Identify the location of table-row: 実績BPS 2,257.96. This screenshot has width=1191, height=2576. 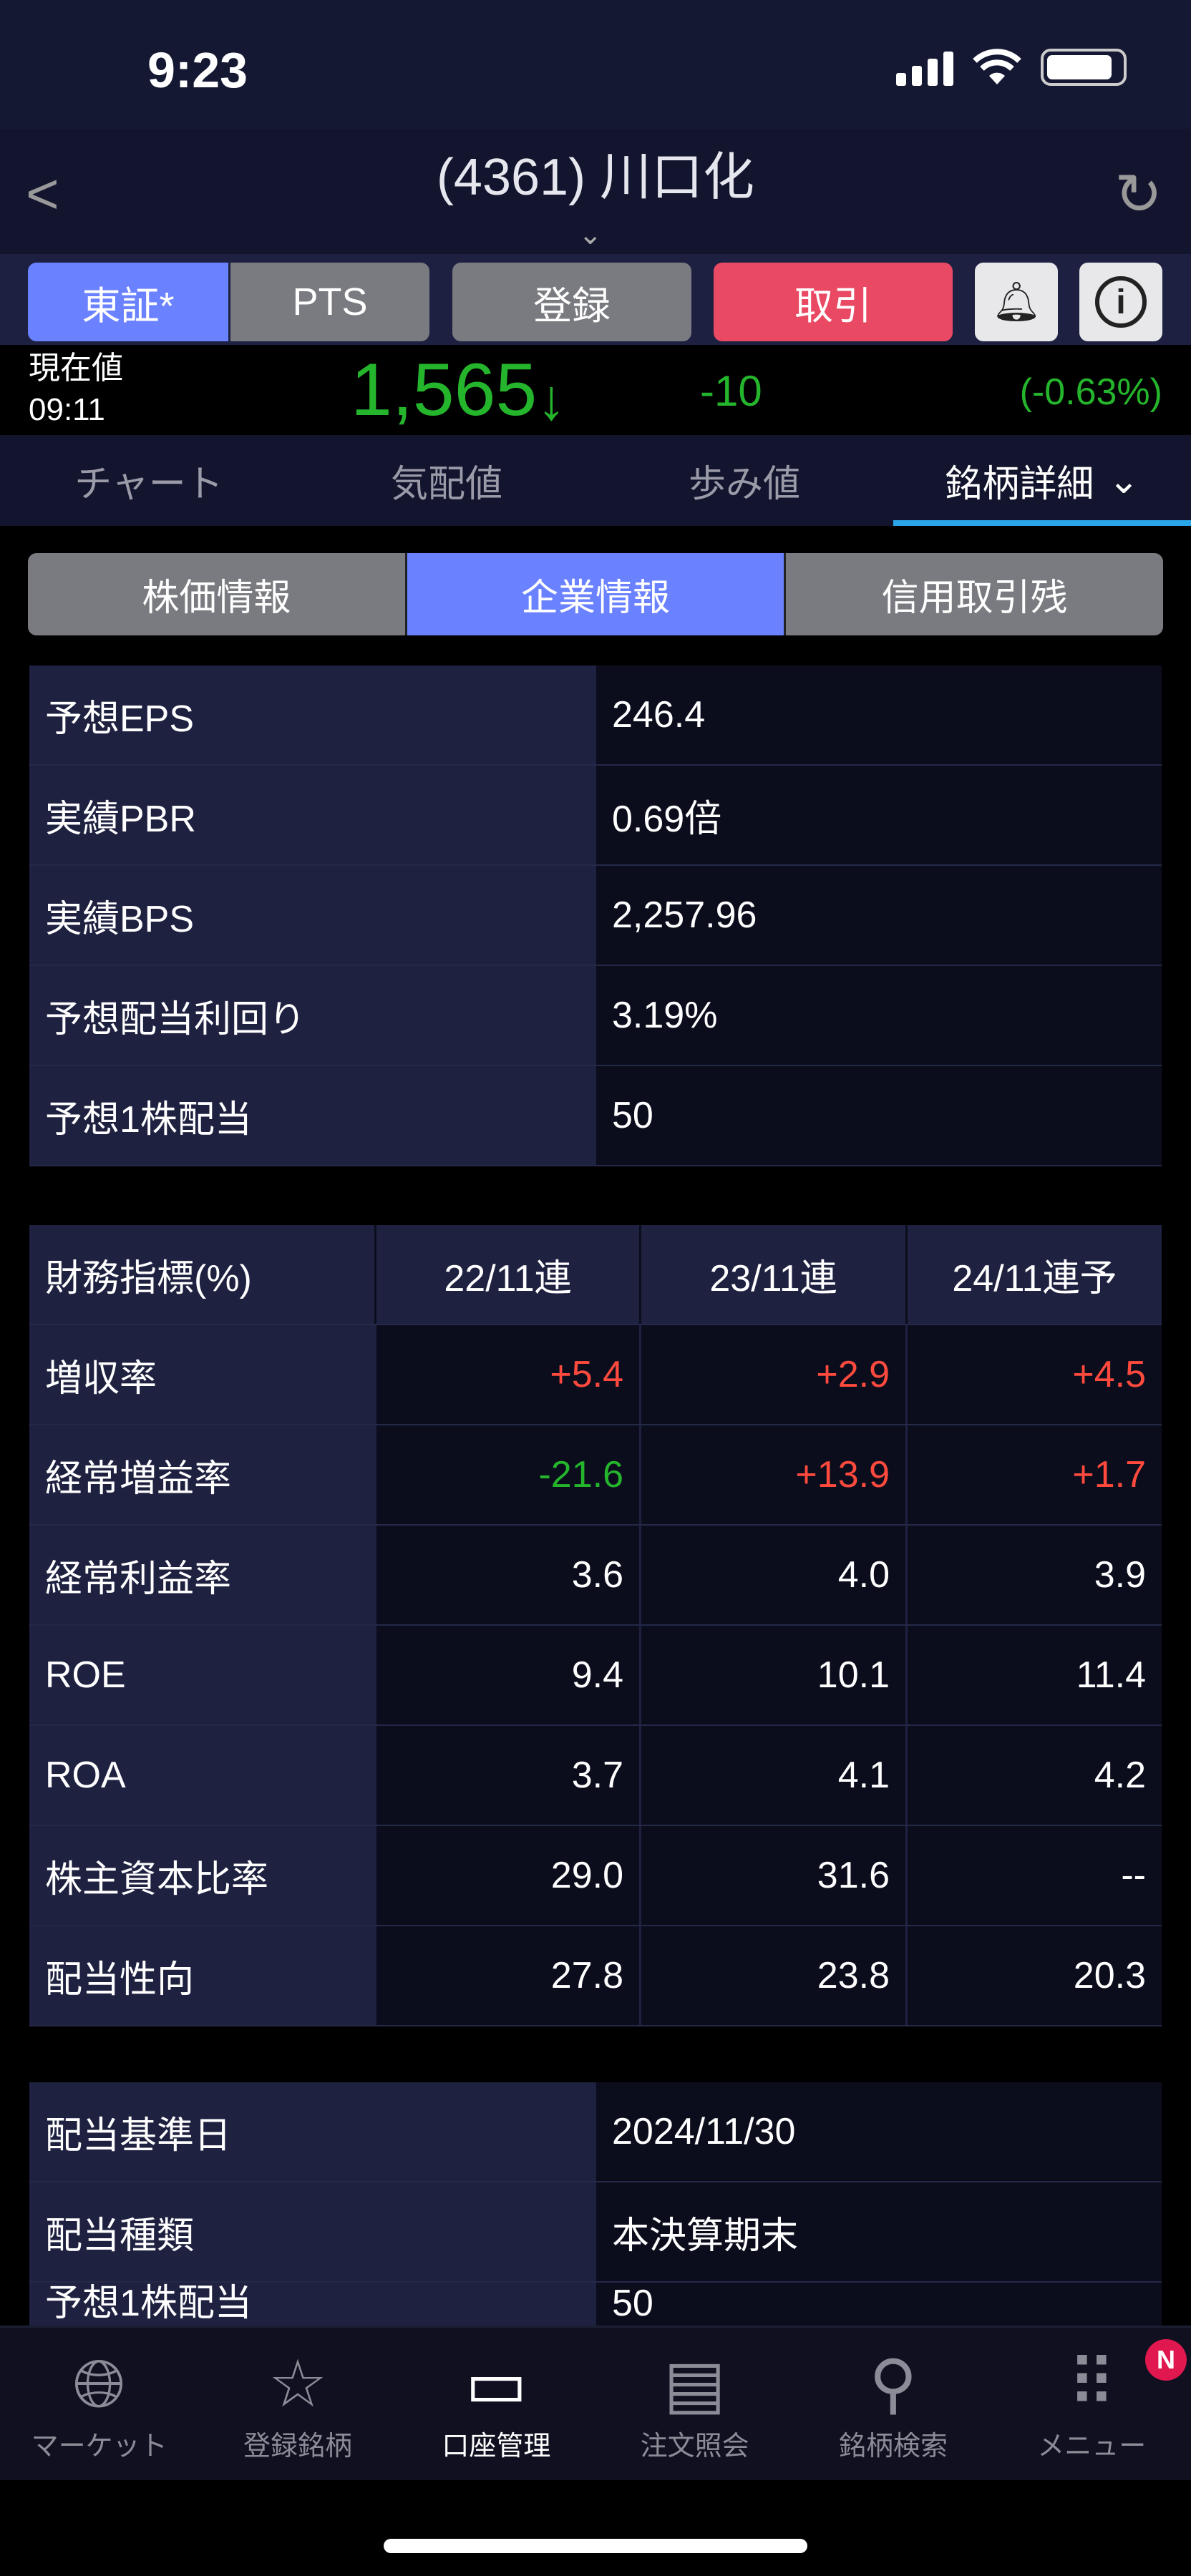
(595, 916).